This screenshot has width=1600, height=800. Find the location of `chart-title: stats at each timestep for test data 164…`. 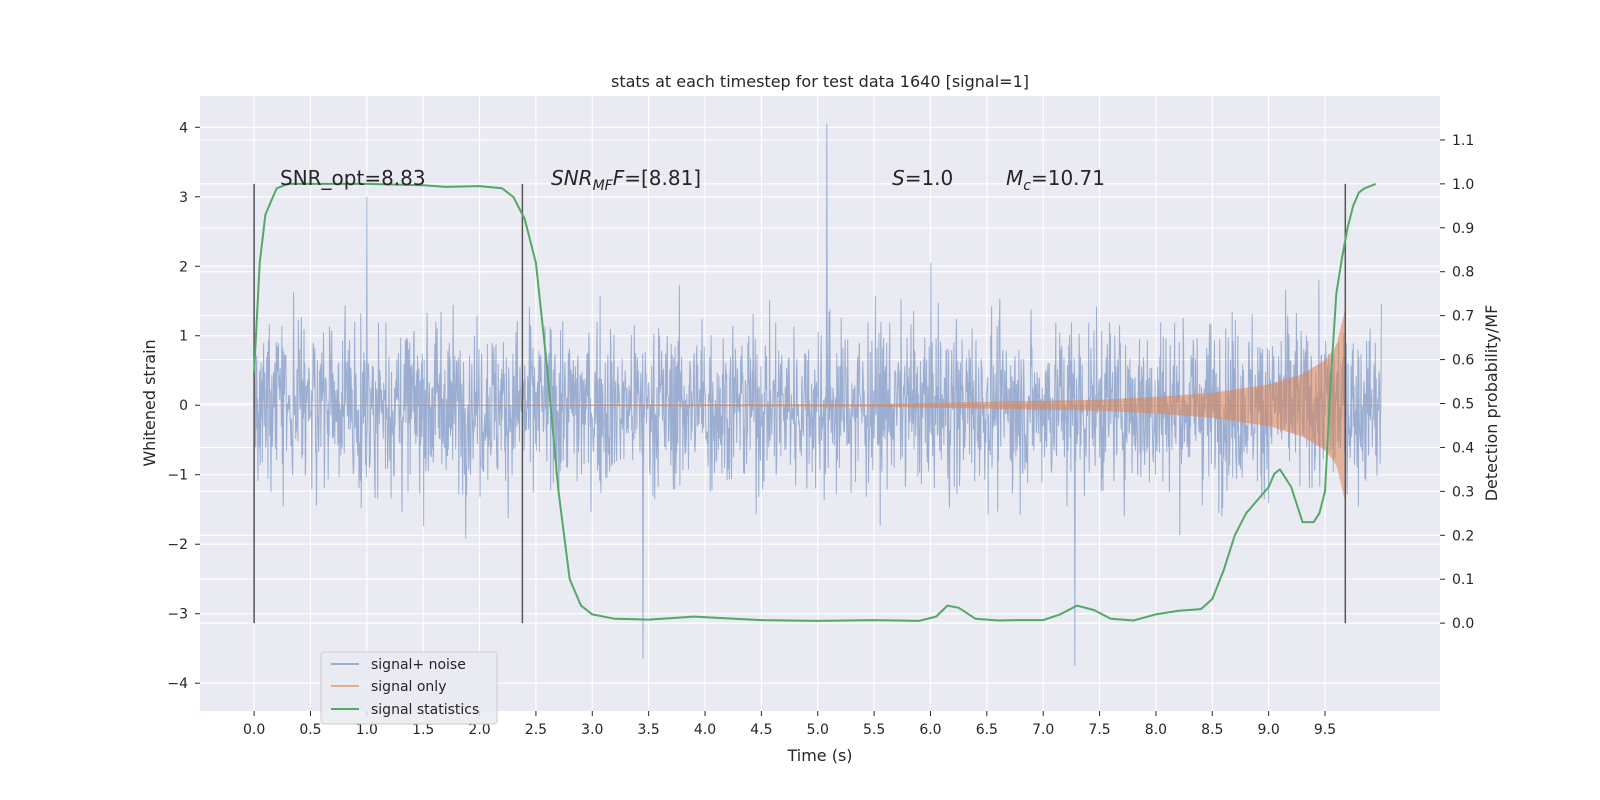

chart-title: stats at each timestep for test data 164… is located at coordinates (820, 81).